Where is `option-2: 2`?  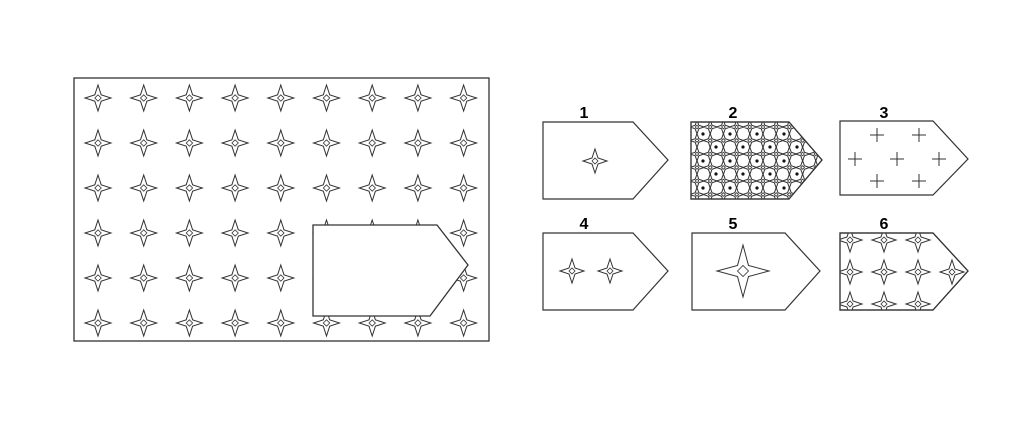 option-2: 2 is located at coordinates (756, 153).